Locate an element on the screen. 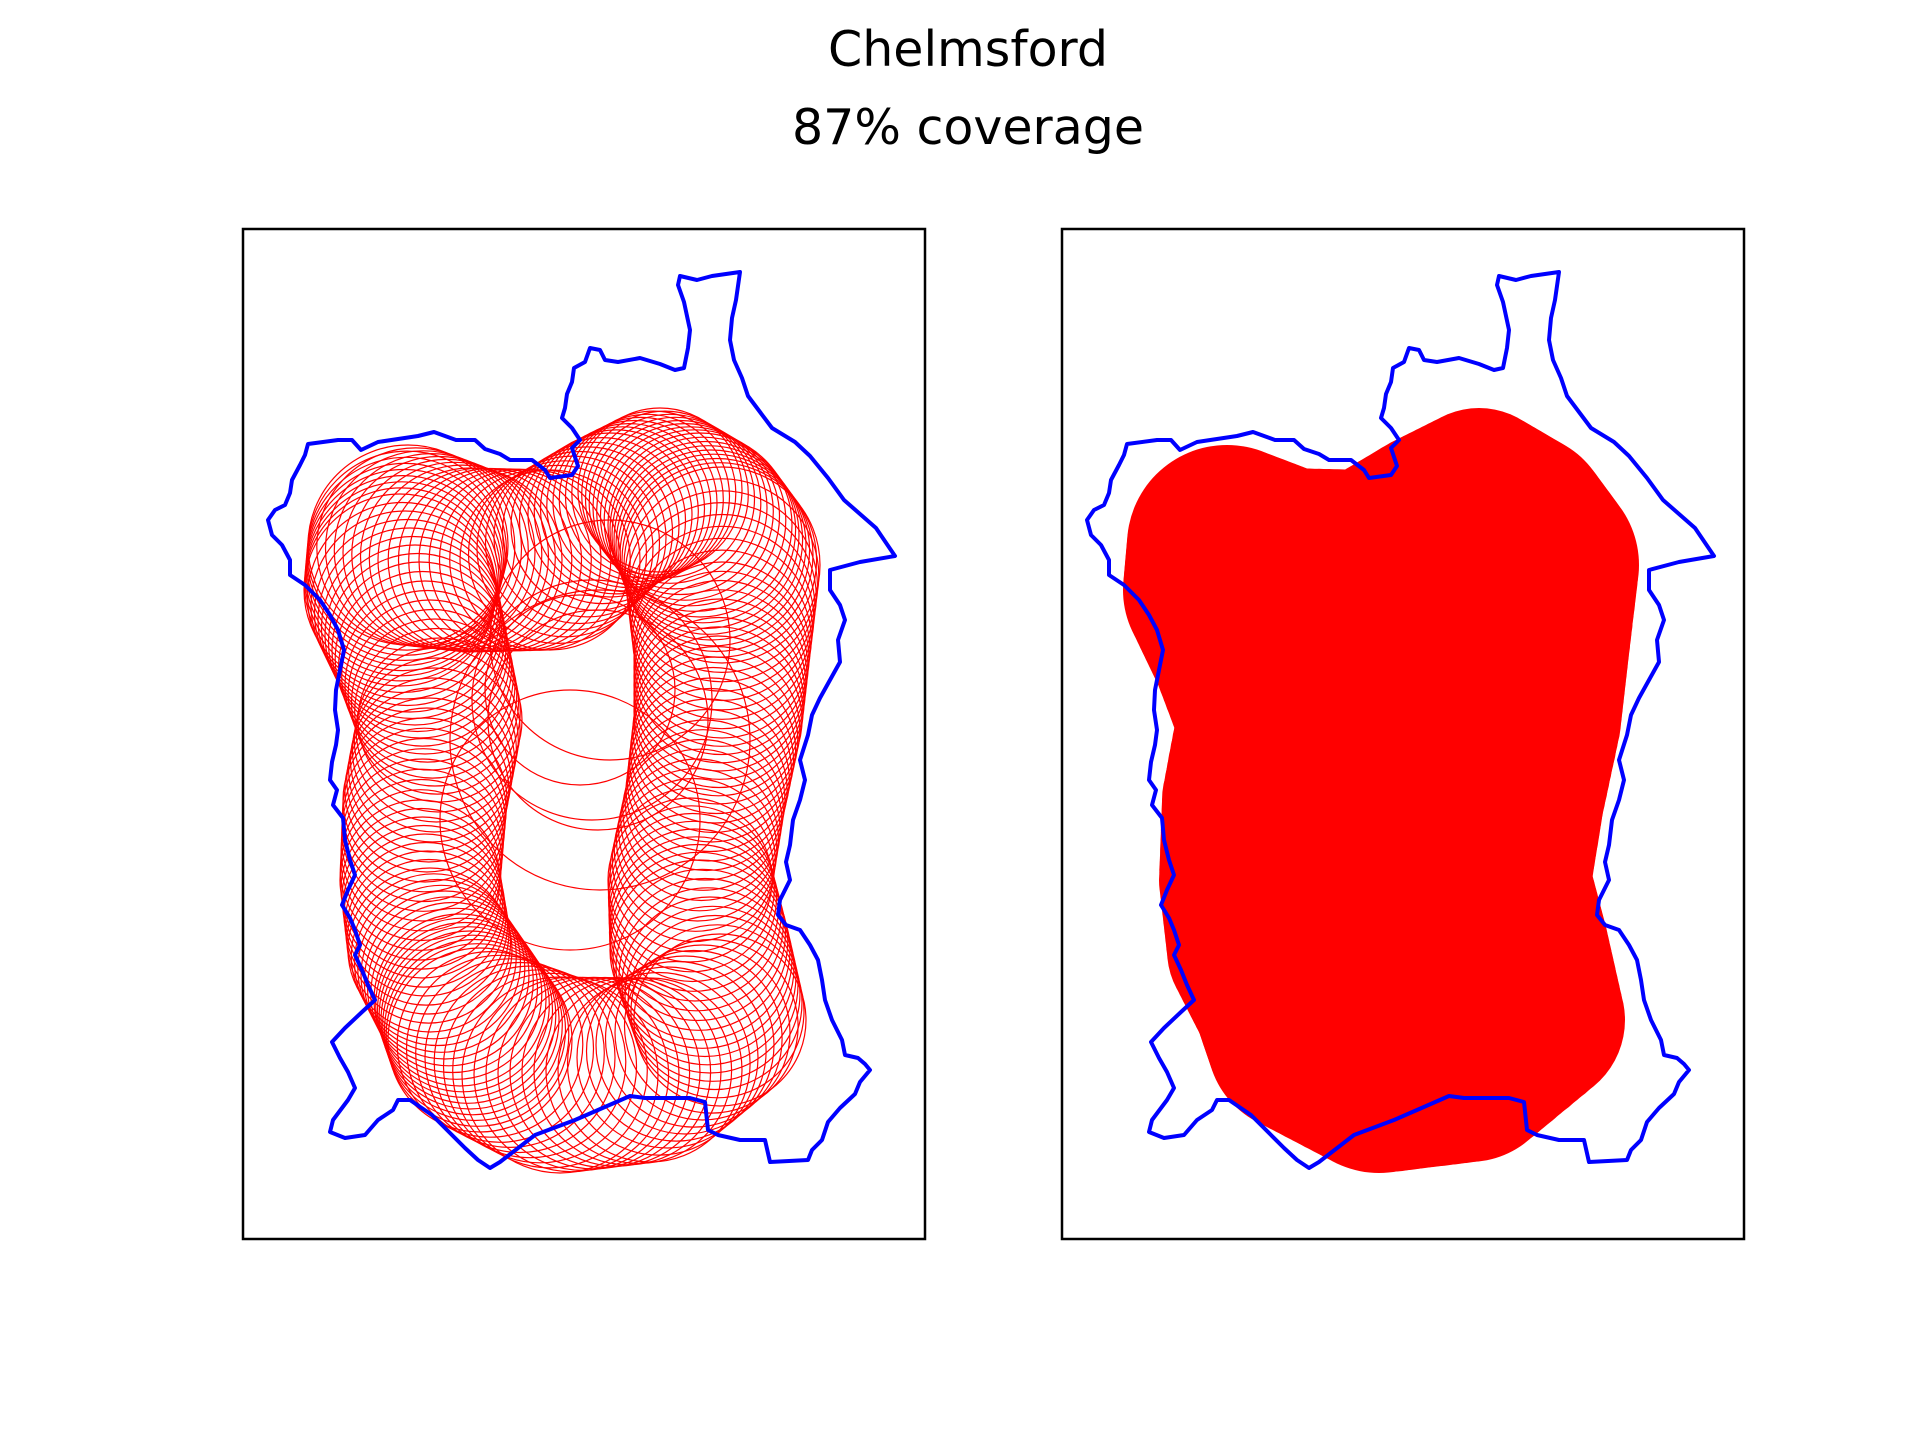 This screenshot has width=1920, height=1440. coverage-circles-filled is located at coordinates (1381, 790).